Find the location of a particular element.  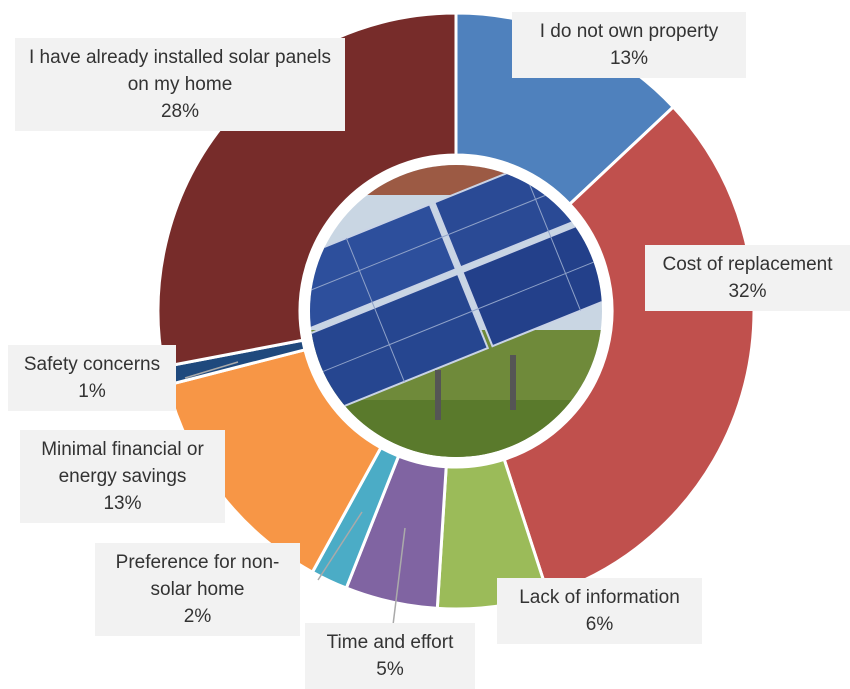

value-label: 32% is located at coordinates (747, 291).